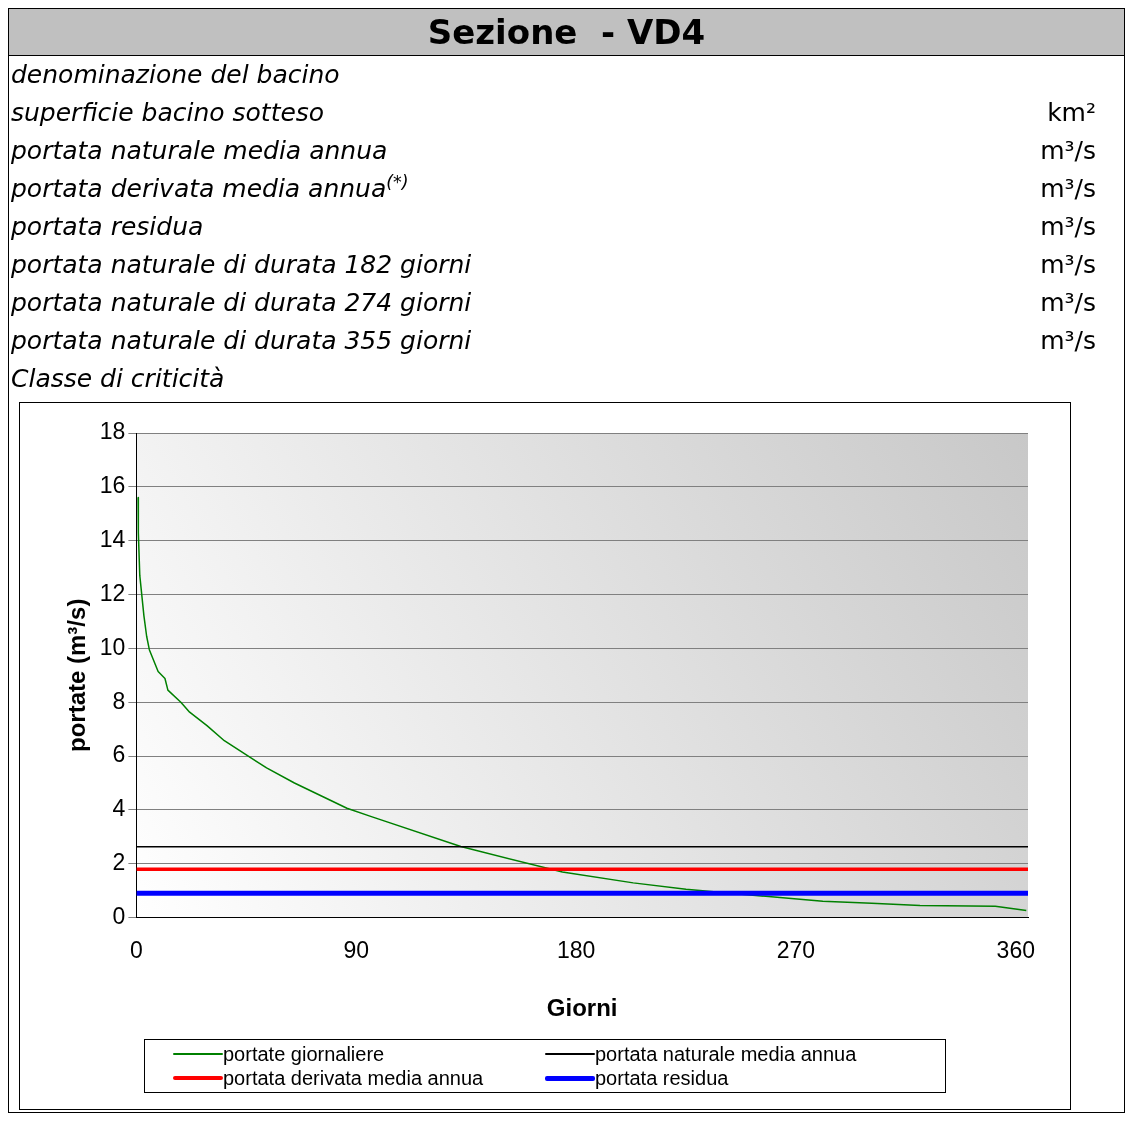  Describe the element at coordinates (118, 379) in the screenshot. I see `text: Classe di criticità` at that location.